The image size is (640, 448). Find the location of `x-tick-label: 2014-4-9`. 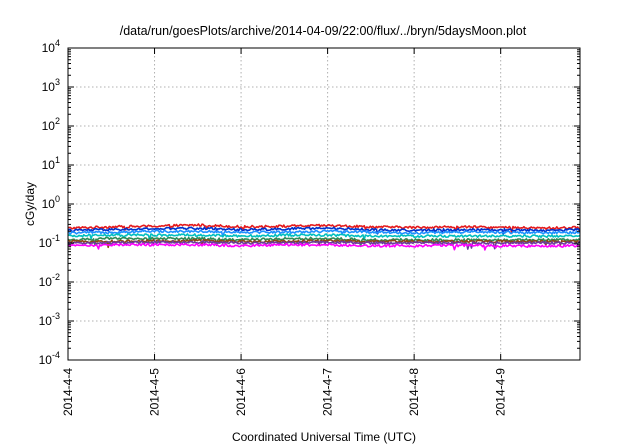

x-tick-label: 2014-4-9 is located at coordinates (501, 392).